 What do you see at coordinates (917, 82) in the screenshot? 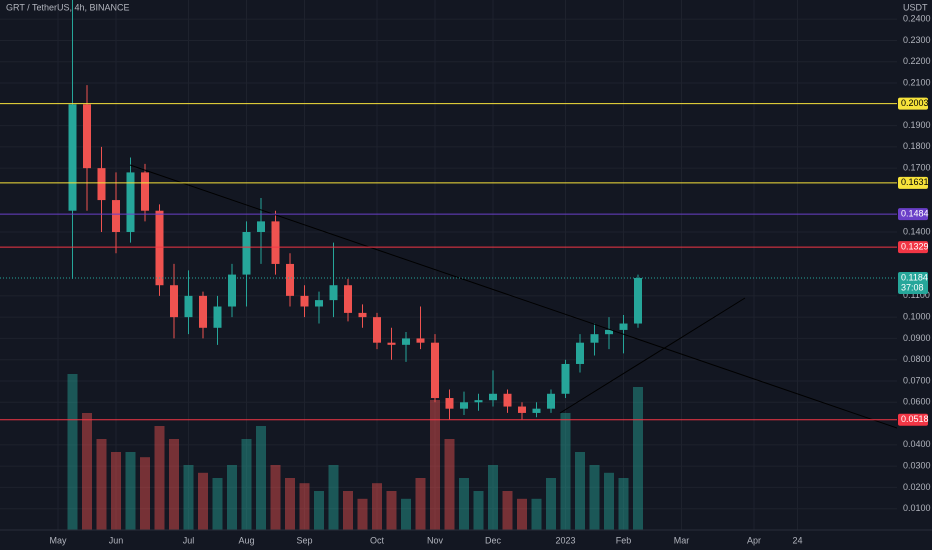
I see `y-tick-label: 0.2100` at bounding box center [917, 82].